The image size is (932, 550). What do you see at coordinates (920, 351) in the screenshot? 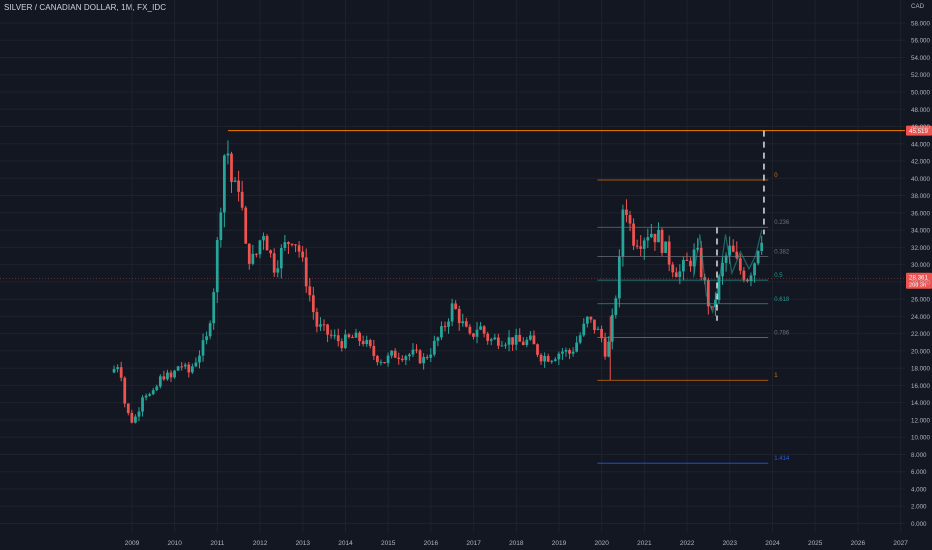
I see `y-tick-label: 20.000` at bounding box center [920, 351].